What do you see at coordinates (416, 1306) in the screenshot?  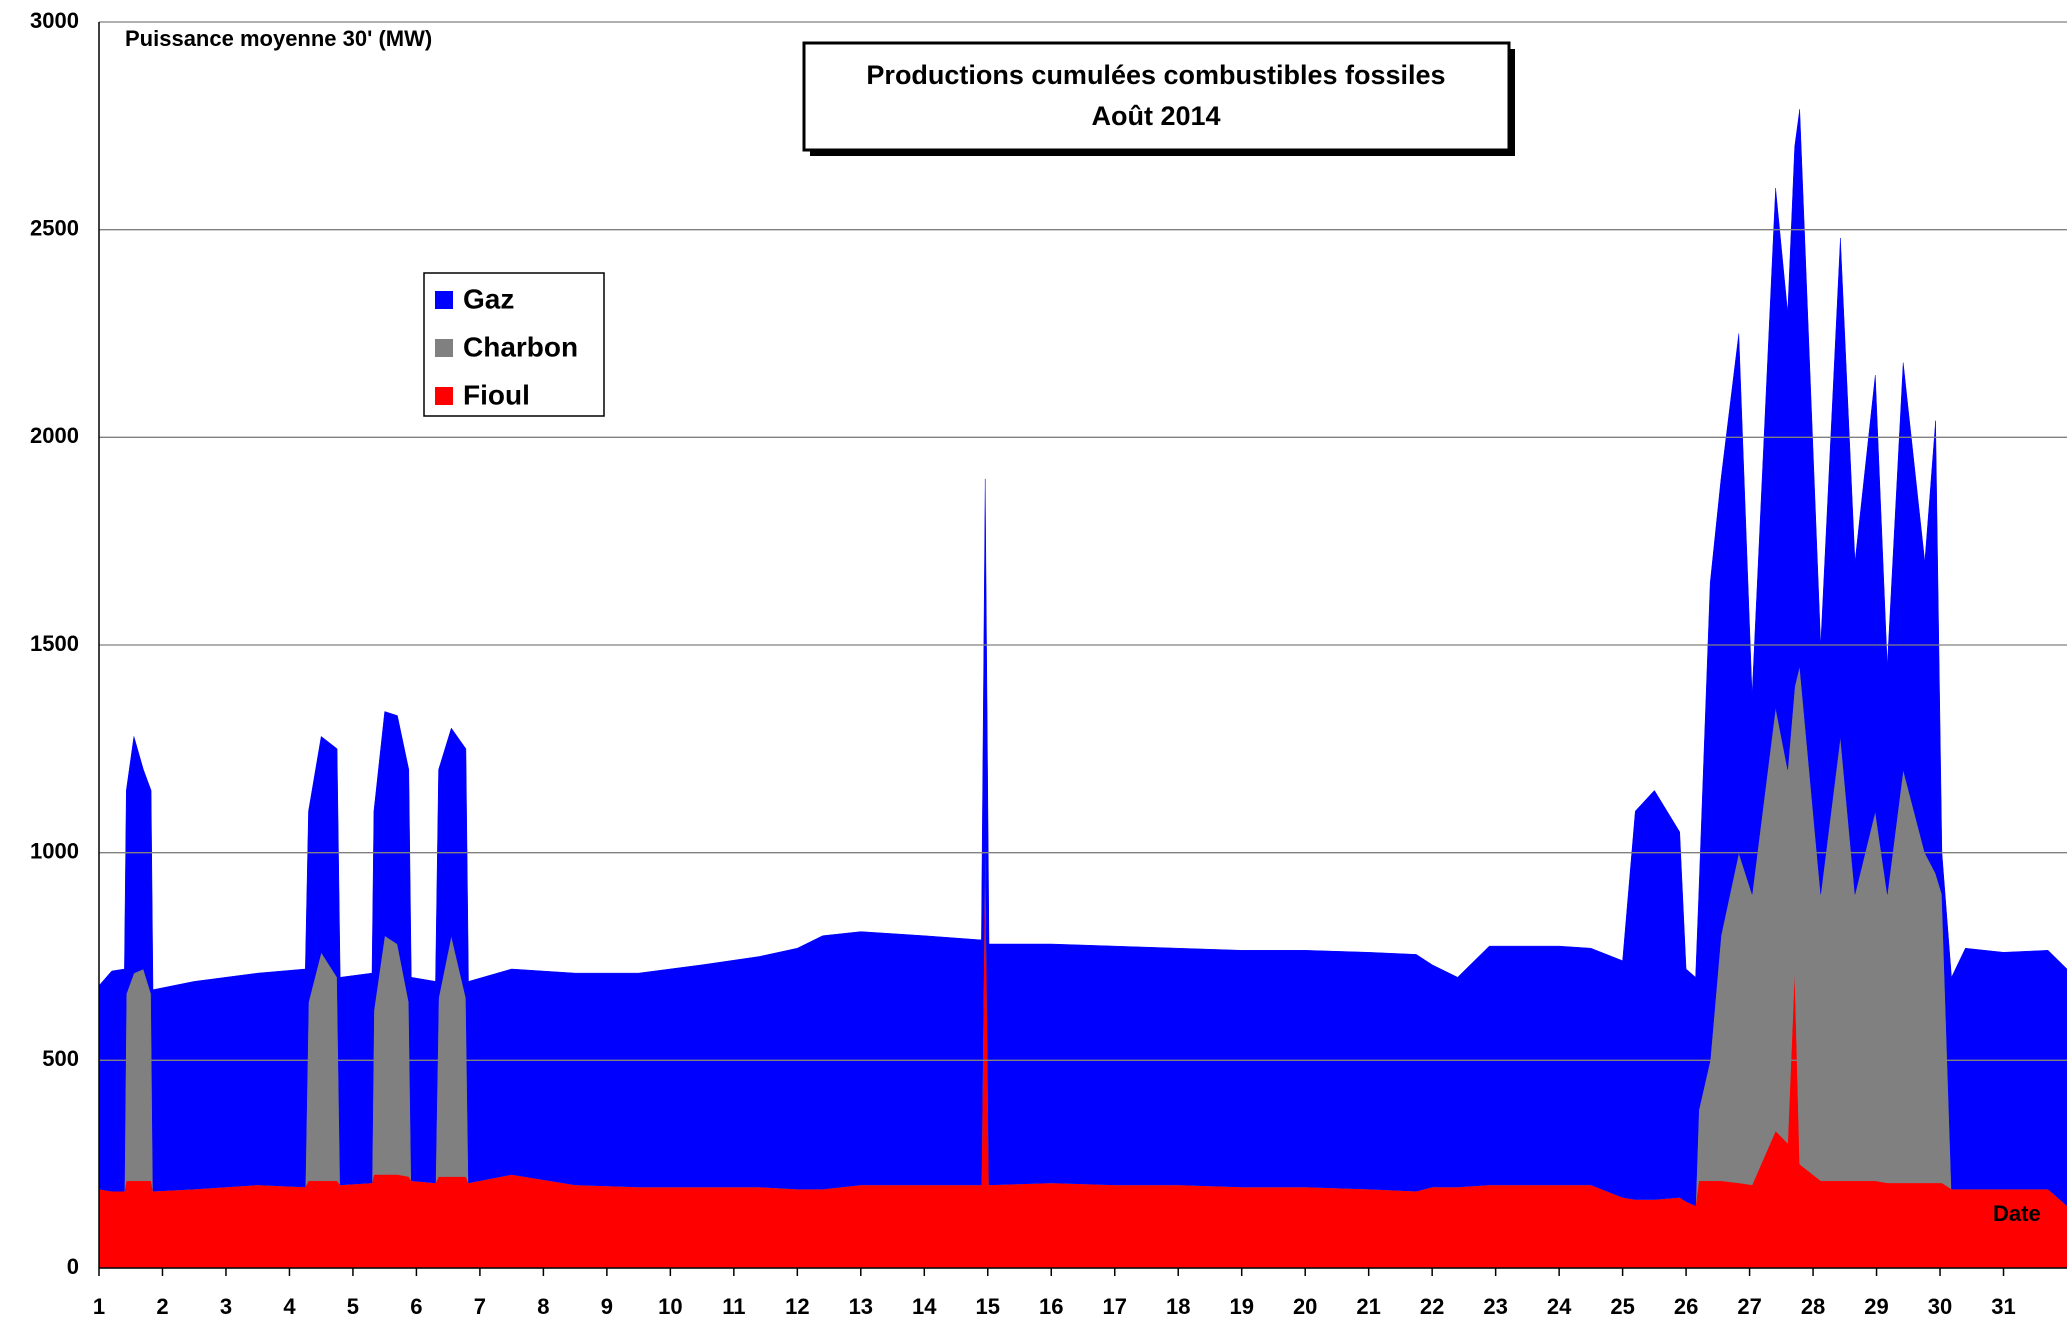 I see `x-tick-label: 6` at bounding box center [416, 1306].